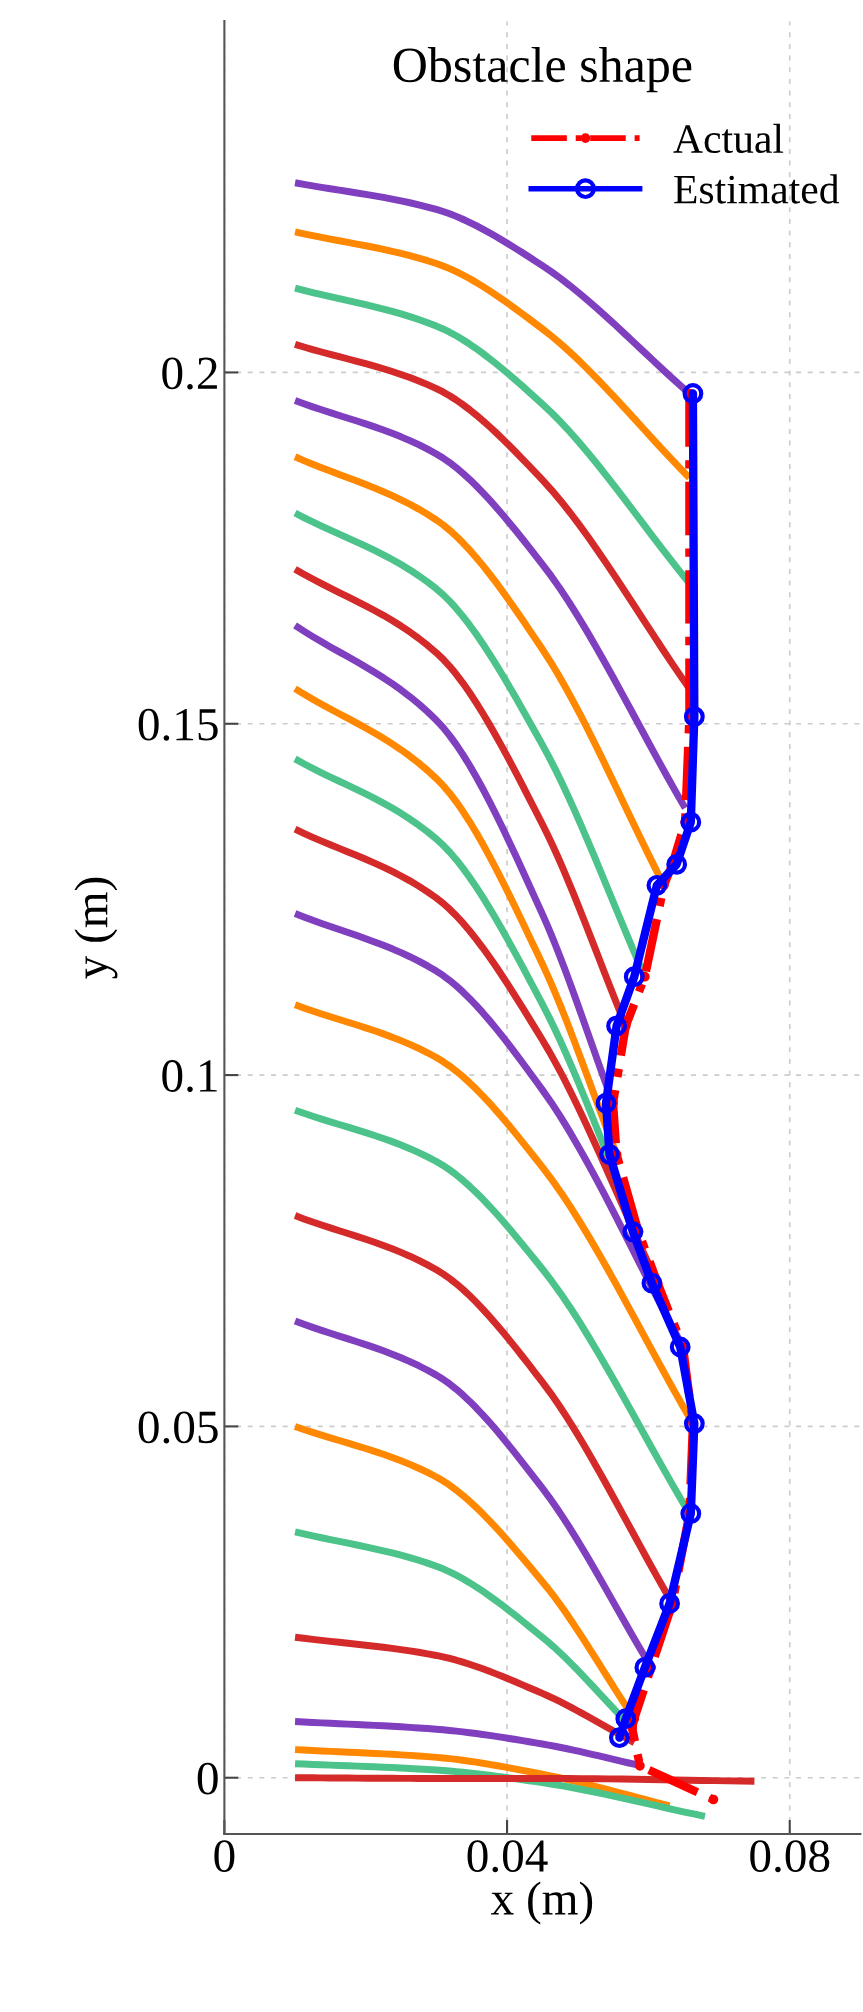 This screenshot has width=863, height=2012. What do you see at coordinates (542, 69) in the screenshot?
I see `chart-title: Obstacle shape` at bounding box center [542, 69].